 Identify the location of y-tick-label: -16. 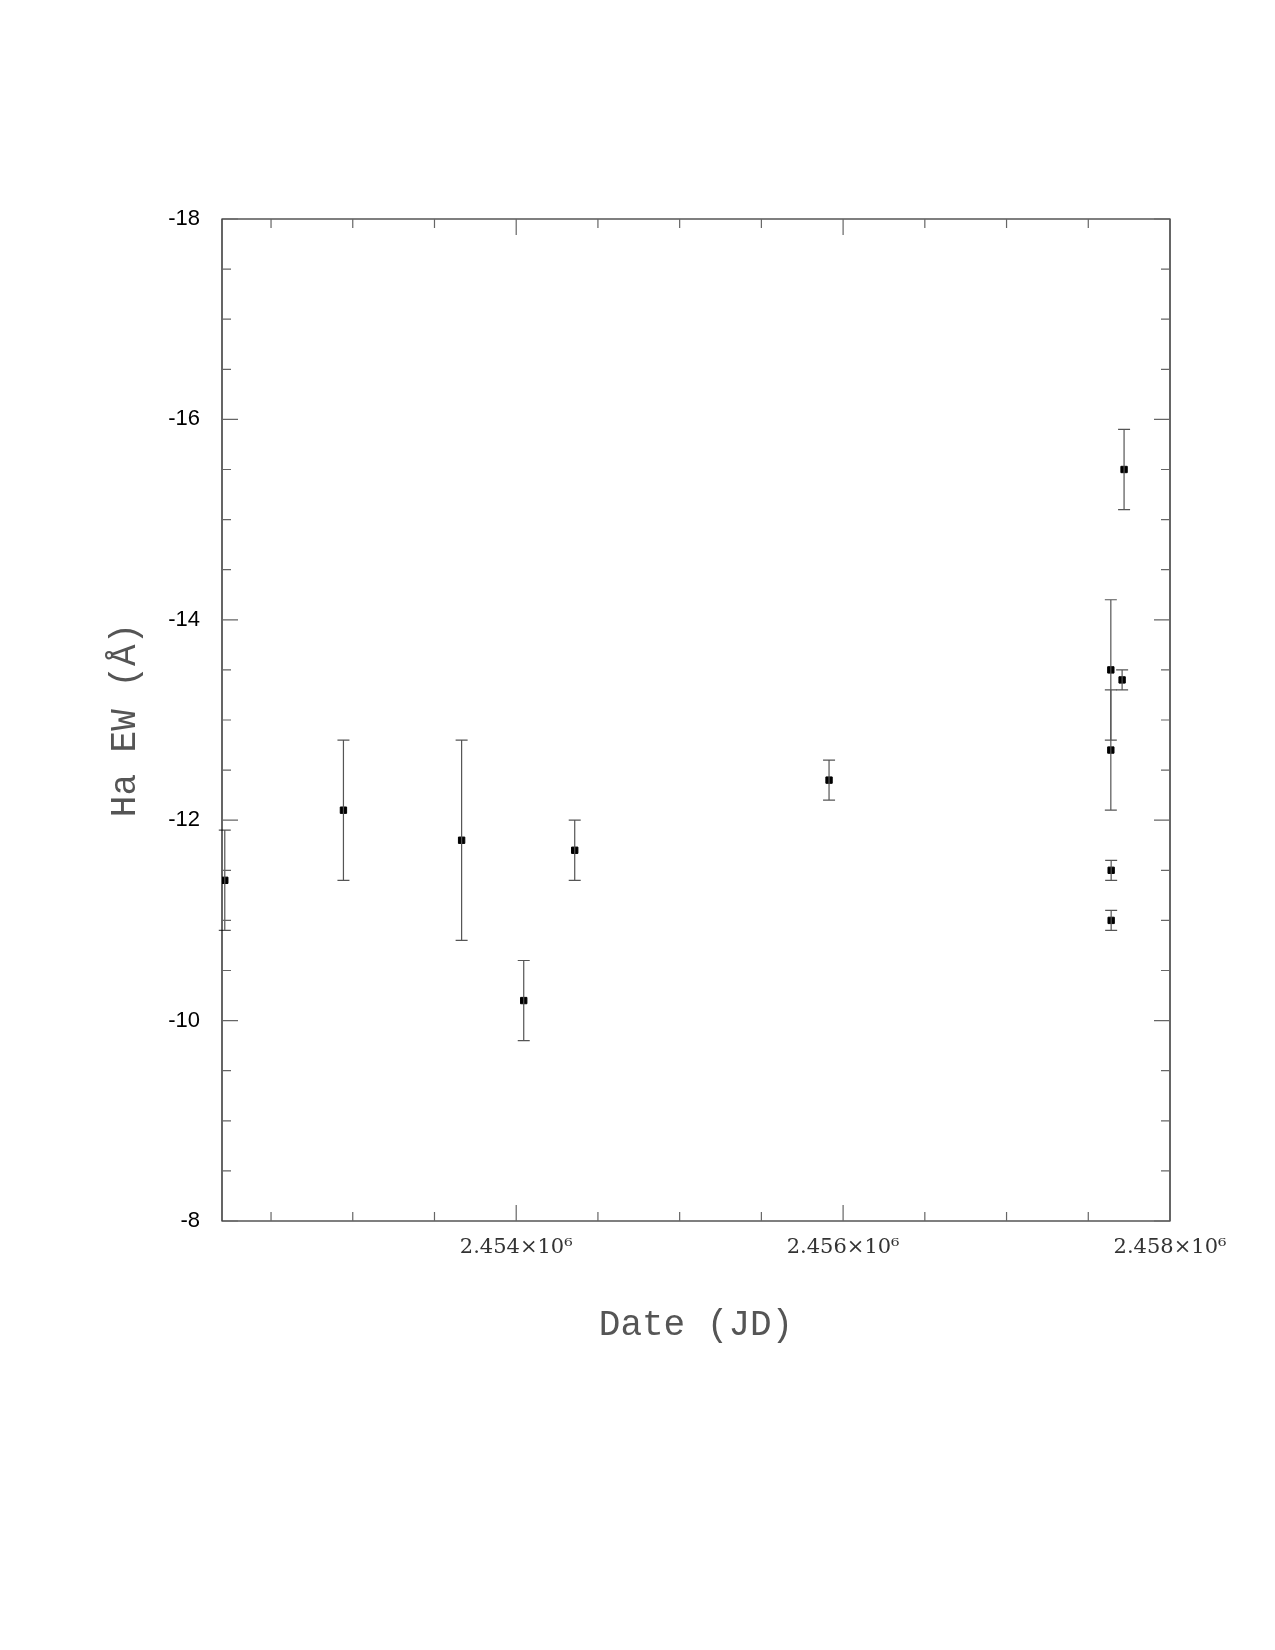
(184, 418).